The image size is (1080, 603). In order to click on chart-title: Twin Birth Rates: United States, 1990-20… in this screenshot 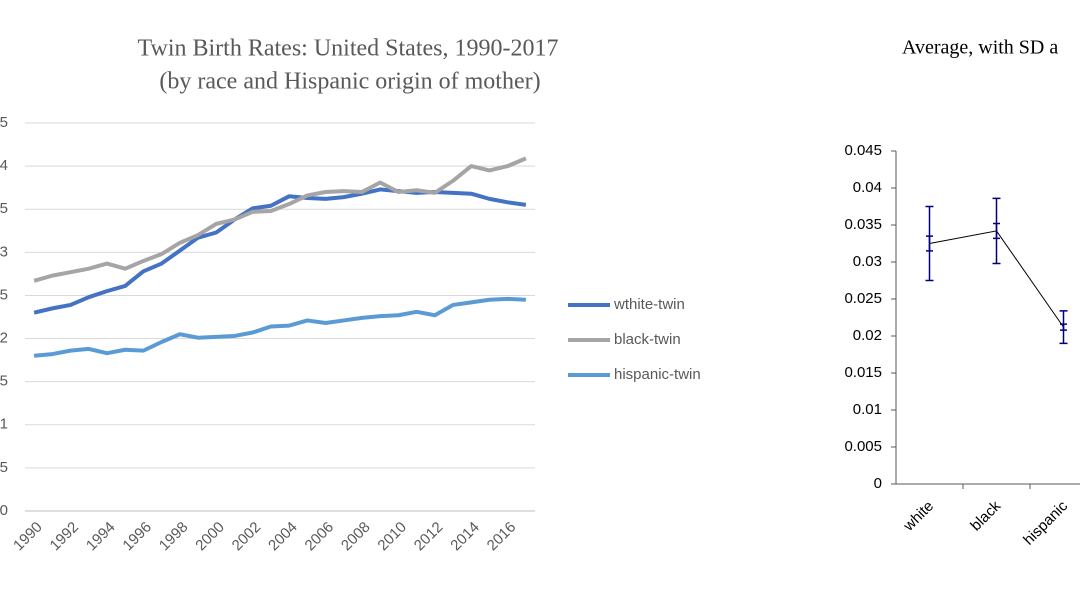, I will do `click(348, 49)`.